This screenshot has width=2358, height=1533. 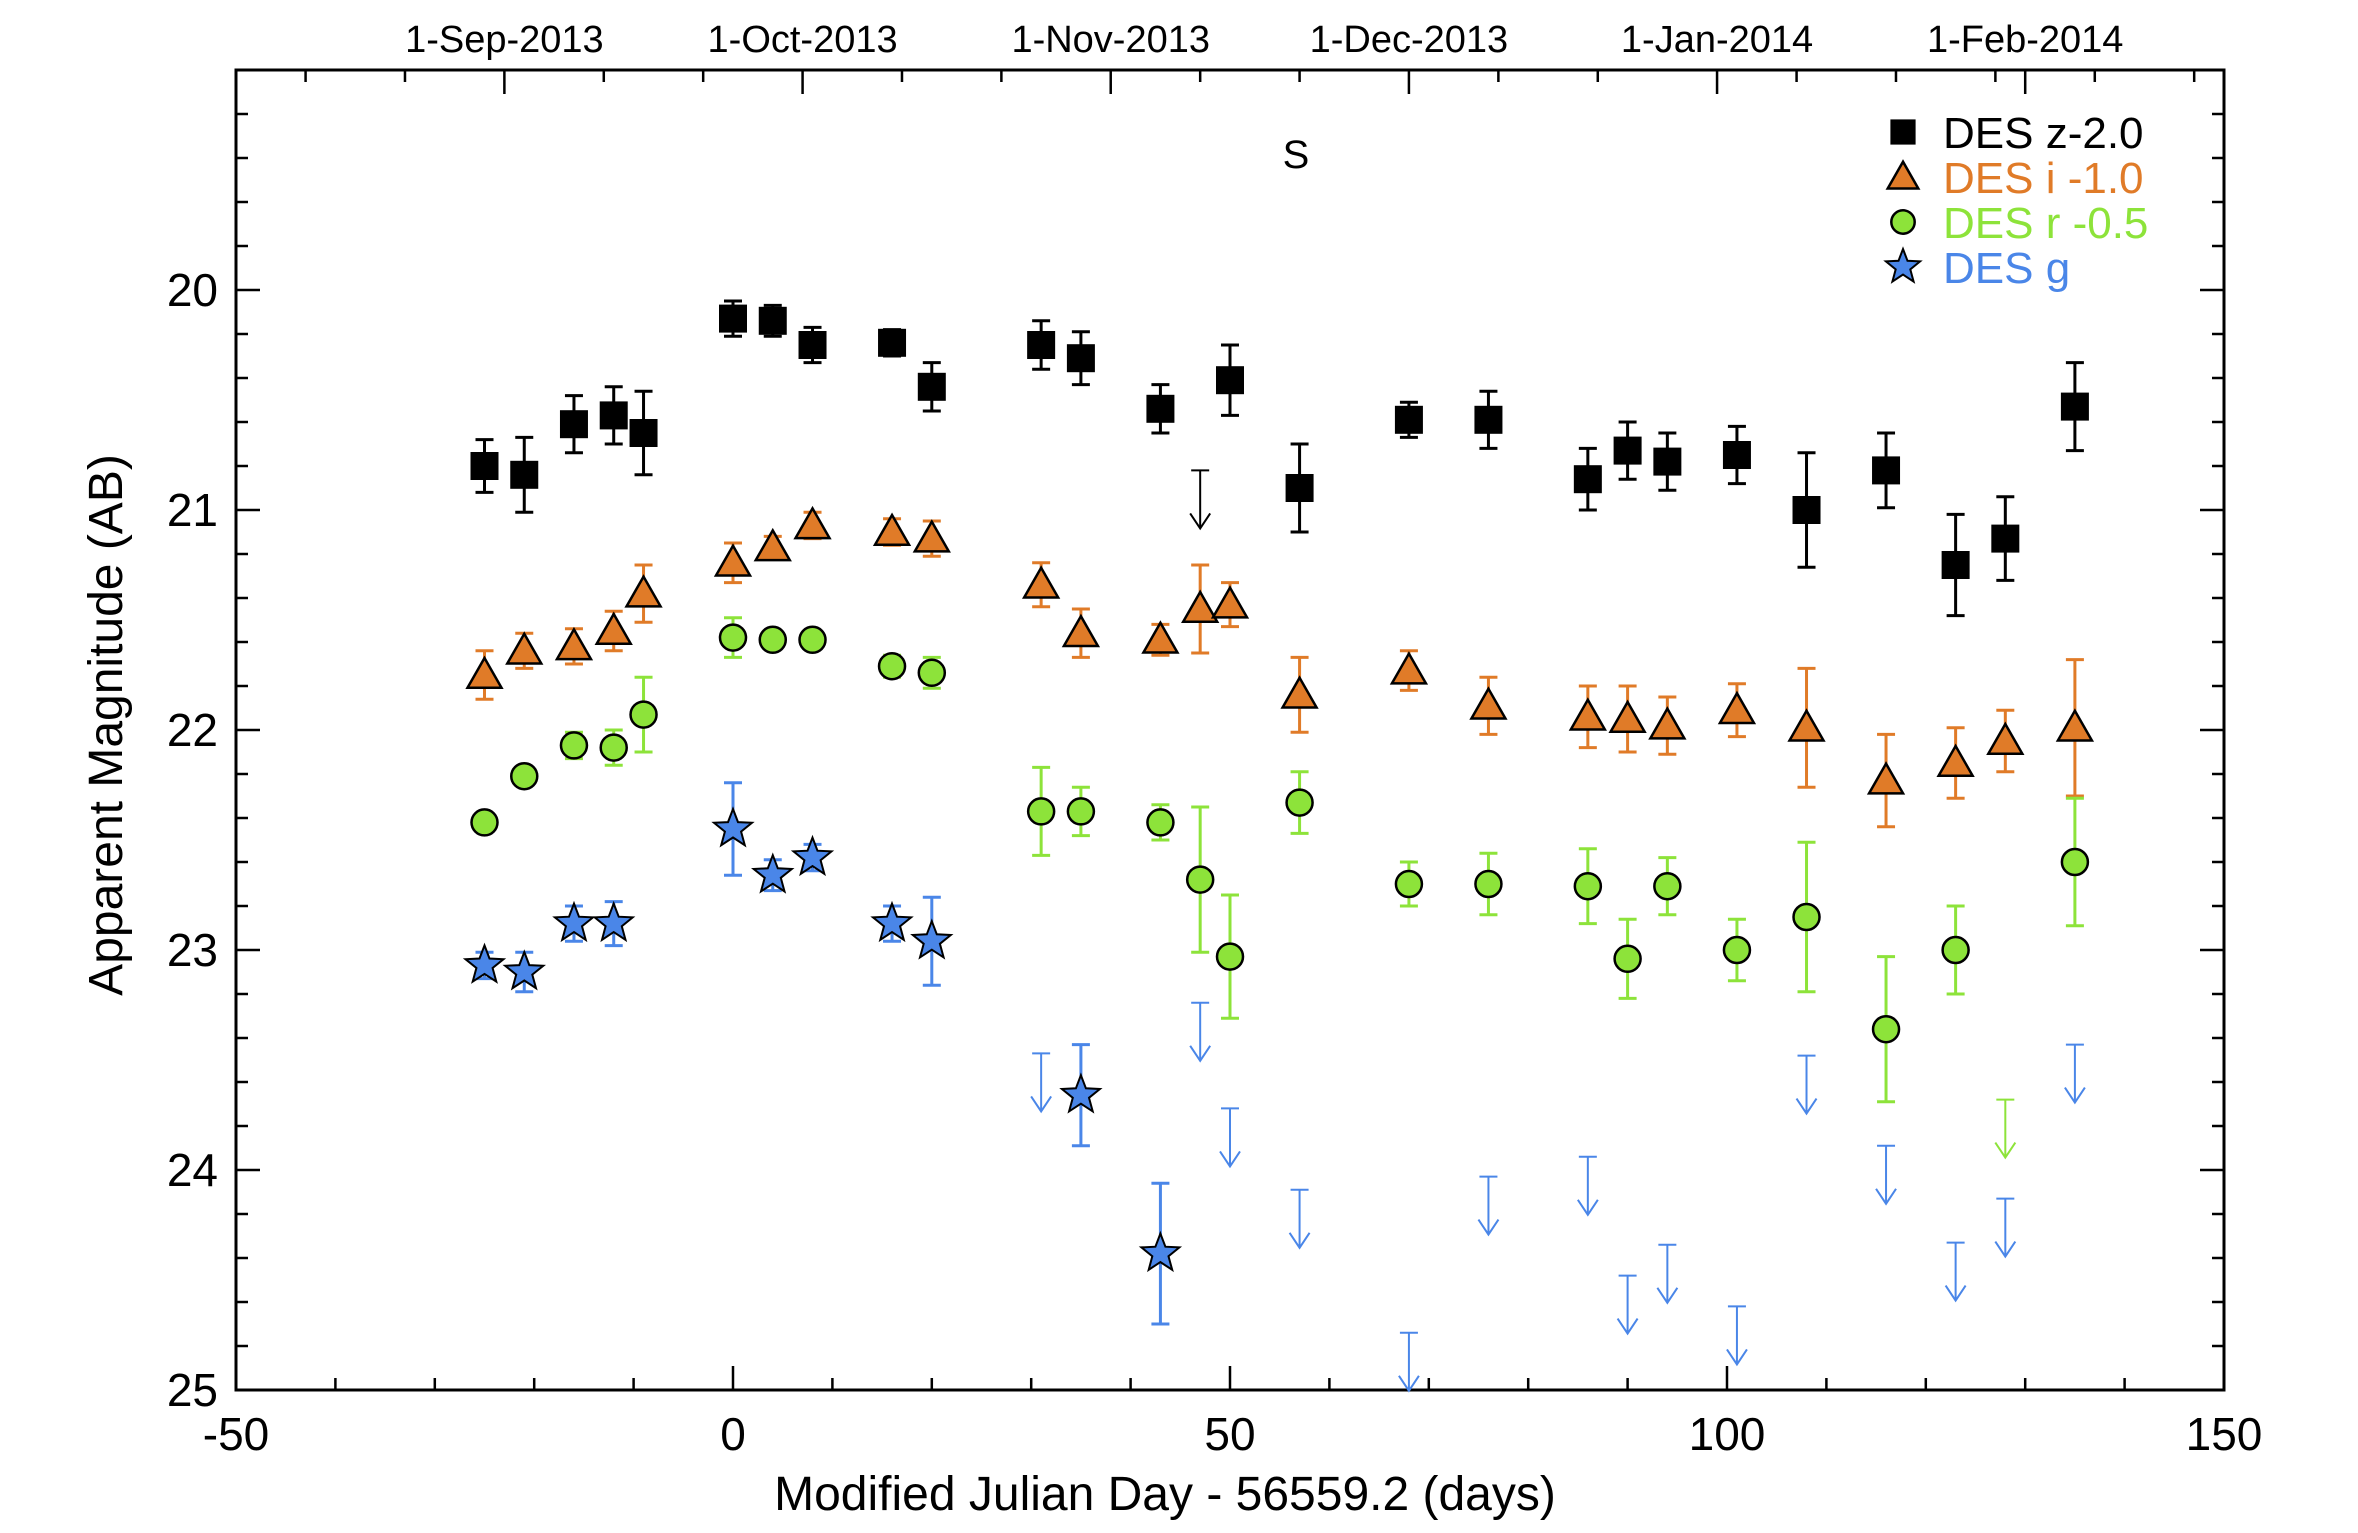 What do you see at coordinates (1165, 1494) in the screenshot?
I see `x-axis-label: Modified Julian Day - 56559.2 (days)` at bounding box center [1165, 1494].